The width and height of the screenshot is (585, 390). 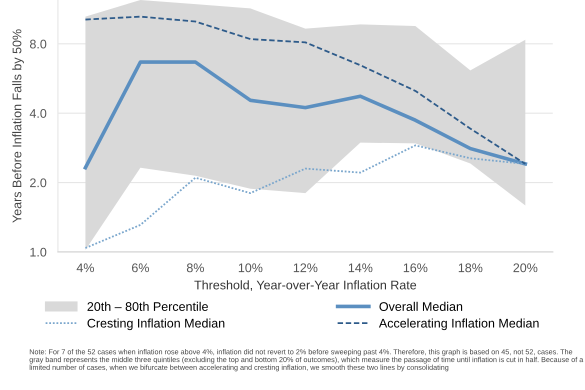 I want to click on x-tick-label: 10%, so click(x=250, y=267).